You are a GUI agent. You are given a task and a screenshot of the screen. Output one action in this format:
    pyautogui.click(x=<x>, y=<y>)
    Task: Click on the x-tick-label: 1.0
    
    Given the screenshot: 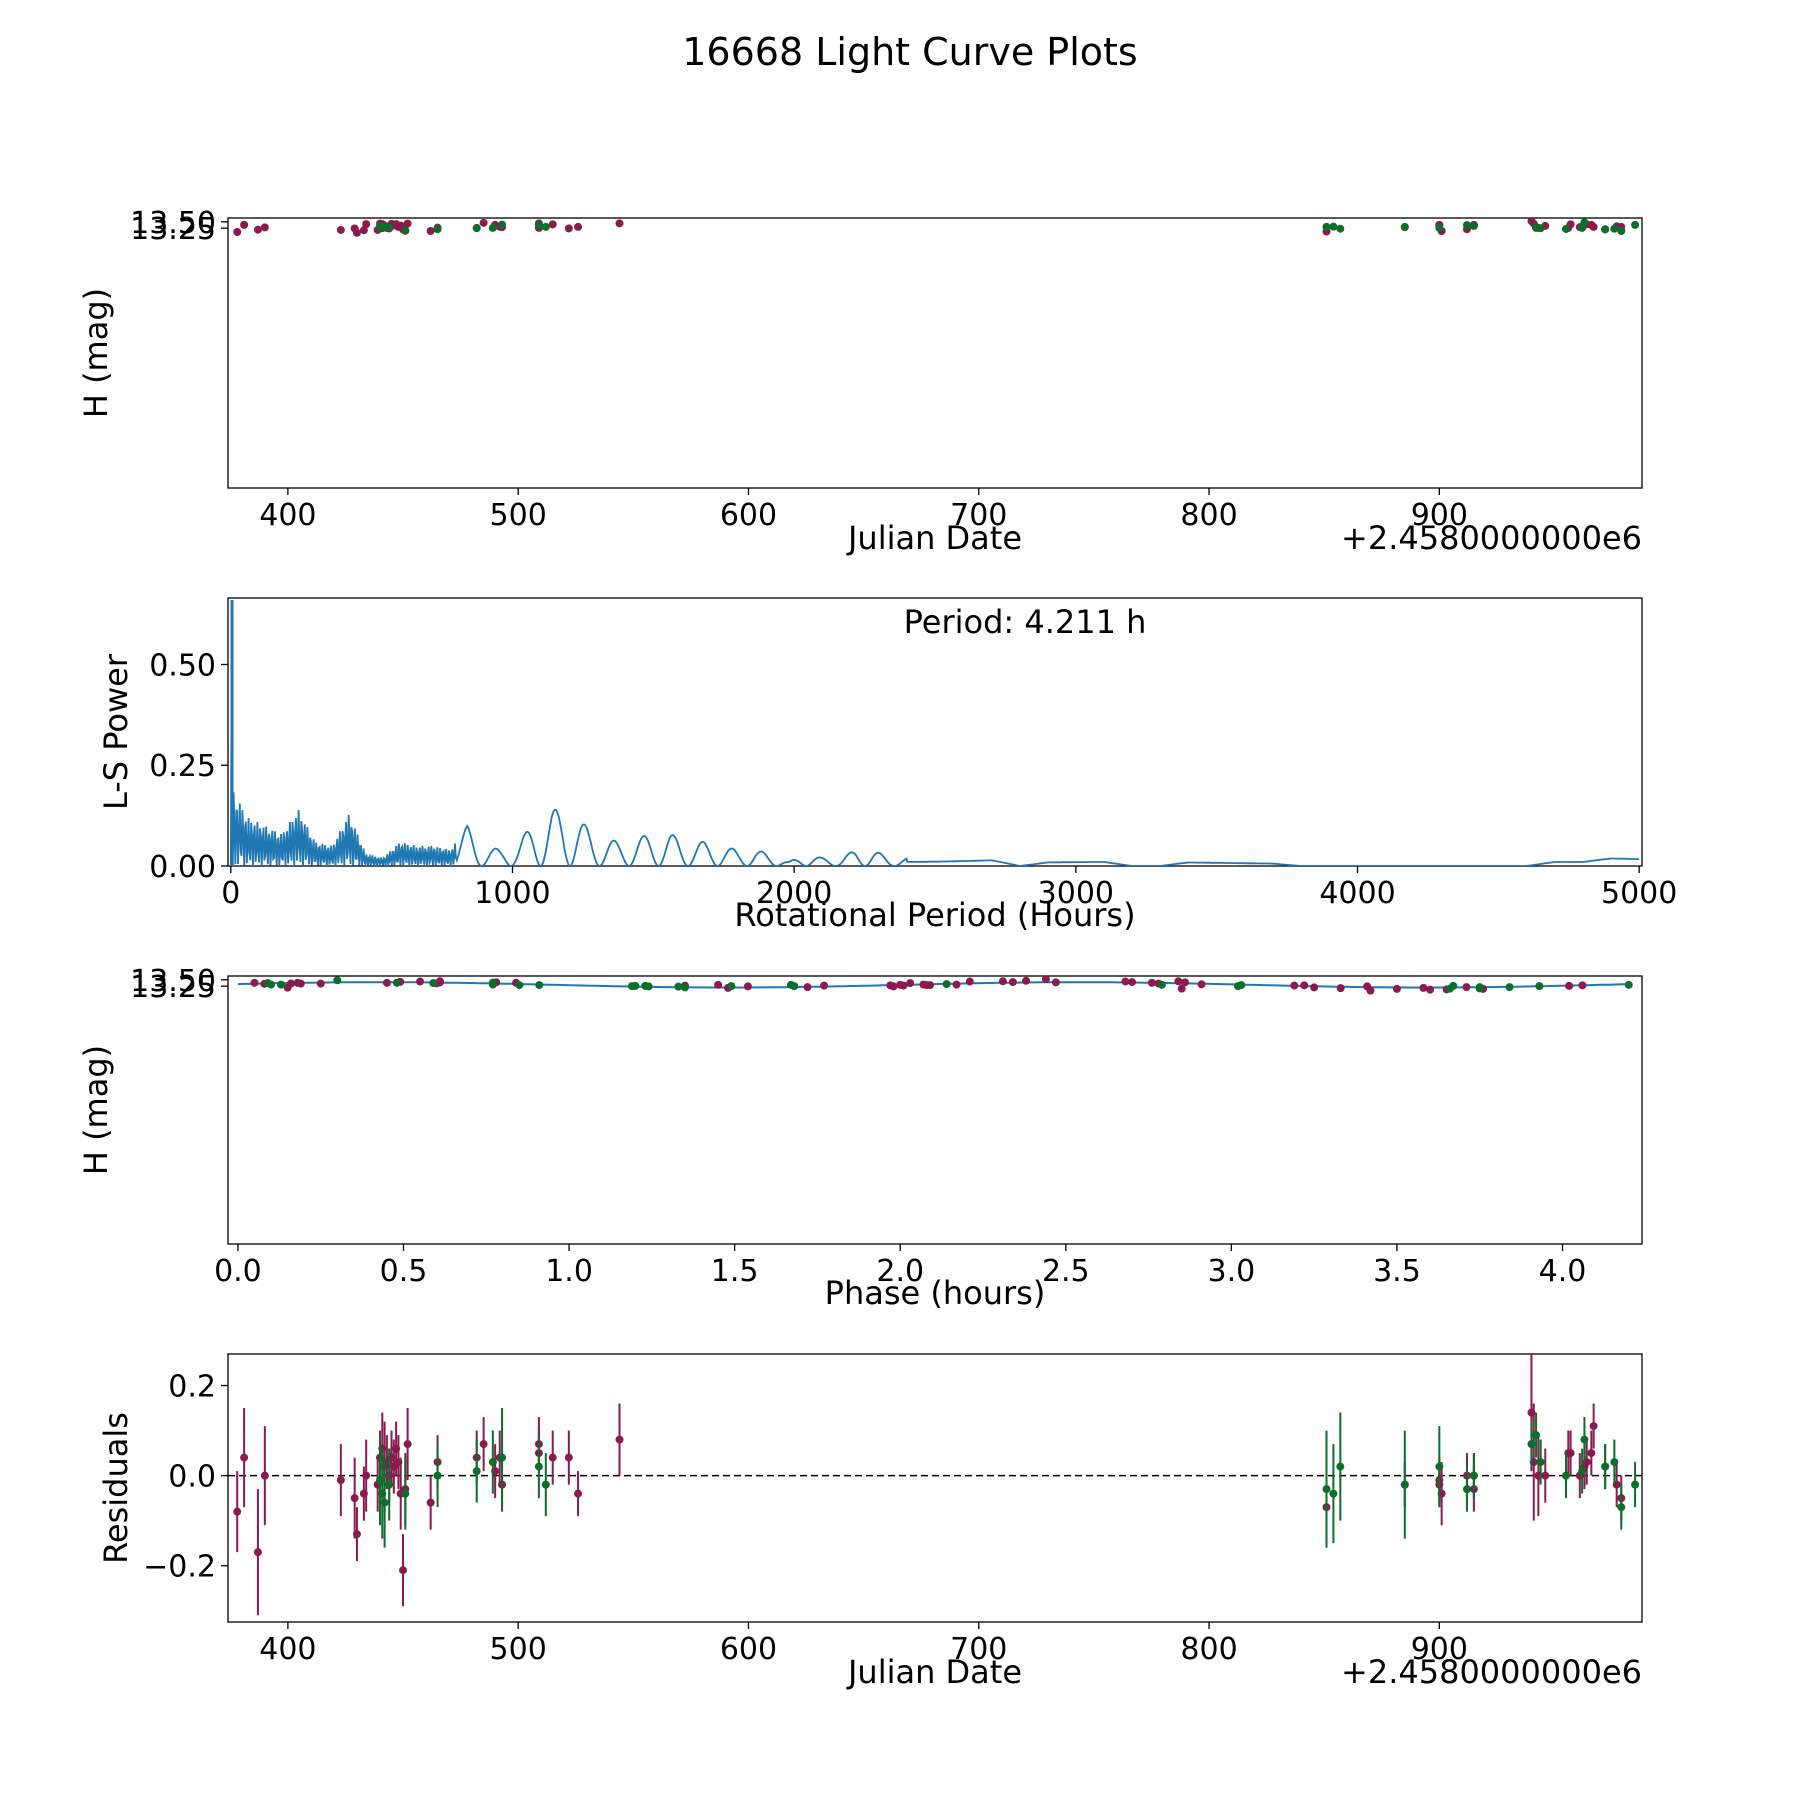 What is the action you would take?
    pyautogui.click(x=569, y=1271)
    